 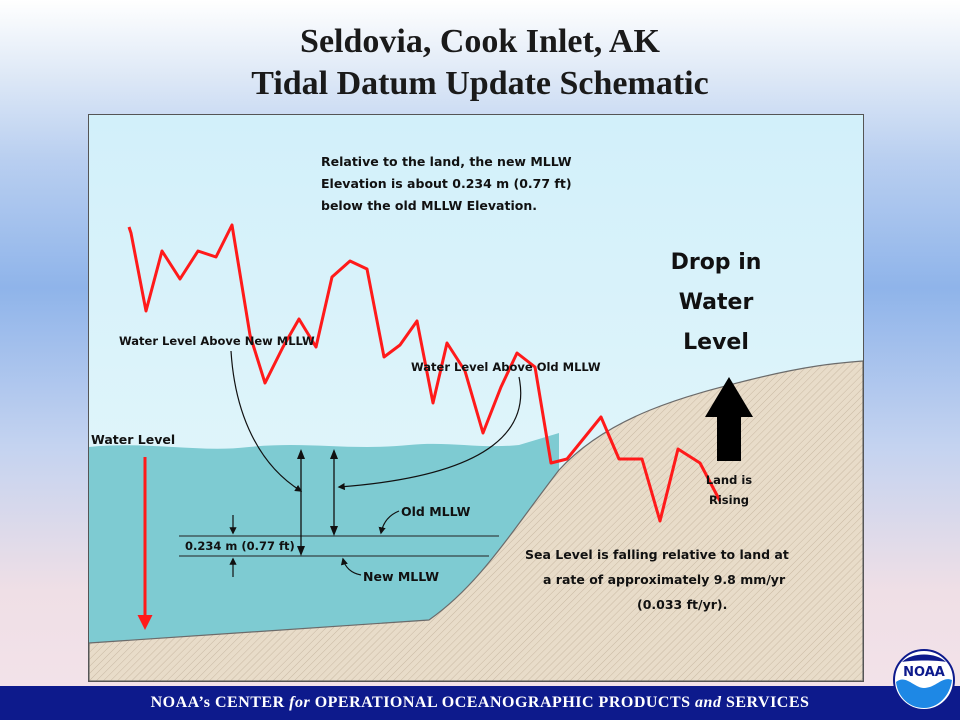 I want to click on top-note-line2: Elevation is about 0.234 m (0.77 ft), so click(x=446, y=183).